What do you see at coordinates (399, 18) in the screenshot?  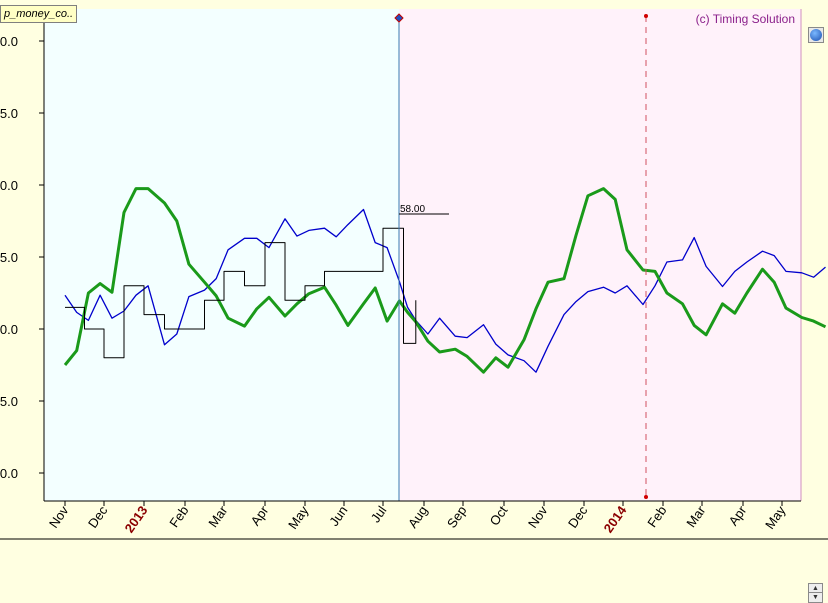 I see `now-marker` at bounding box center [399, 18].